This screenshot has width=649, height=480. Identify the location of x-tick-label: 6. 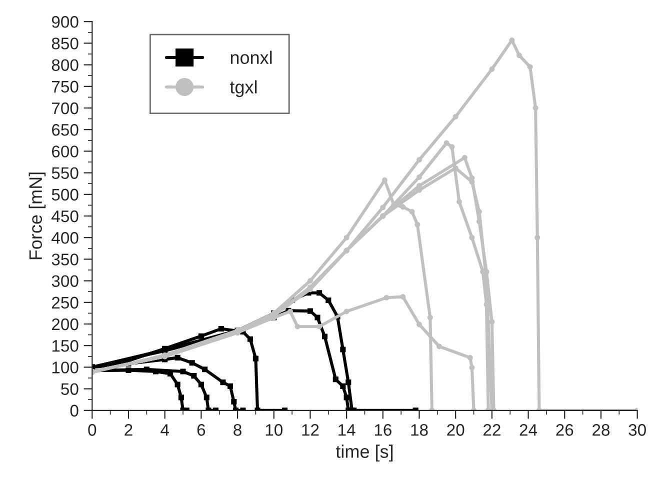
(201, 430).